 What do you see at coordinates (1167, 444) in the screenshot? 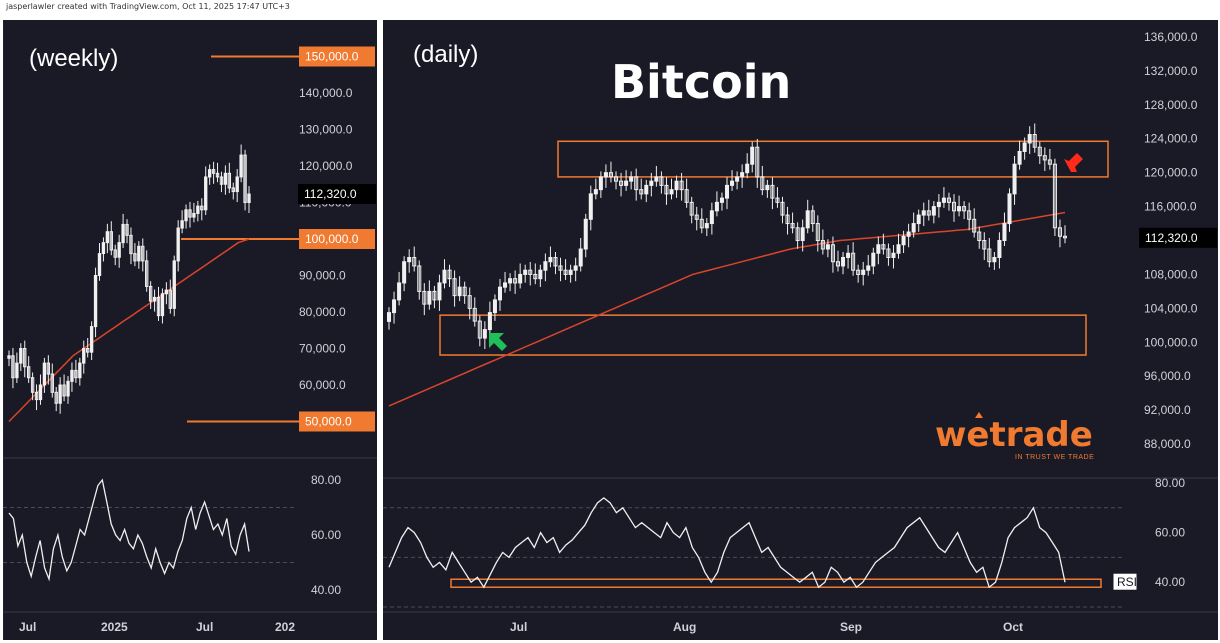
I see `price-tick-label: 88,000.0` at bounding box center [1167, 444].